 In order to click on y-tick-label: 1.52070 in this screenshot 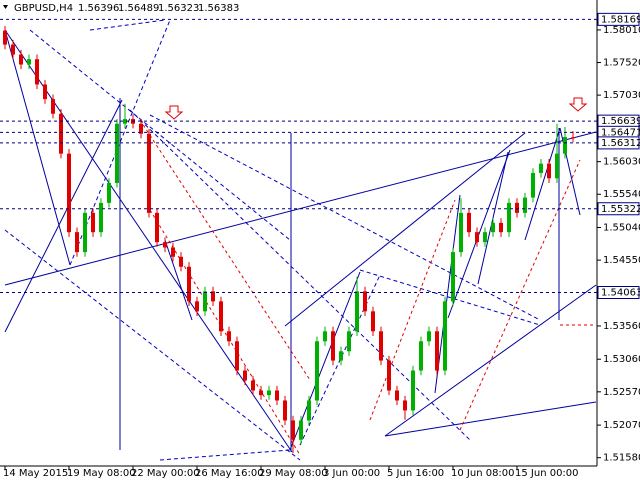, I will do `click(621, 425)`.